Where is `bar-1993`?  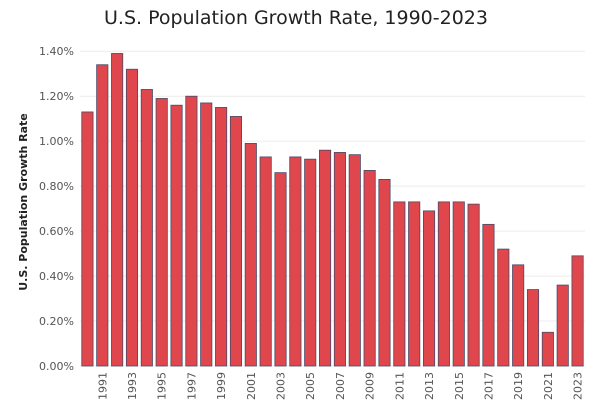 bar-1993 is located at coordinates (132, 217).